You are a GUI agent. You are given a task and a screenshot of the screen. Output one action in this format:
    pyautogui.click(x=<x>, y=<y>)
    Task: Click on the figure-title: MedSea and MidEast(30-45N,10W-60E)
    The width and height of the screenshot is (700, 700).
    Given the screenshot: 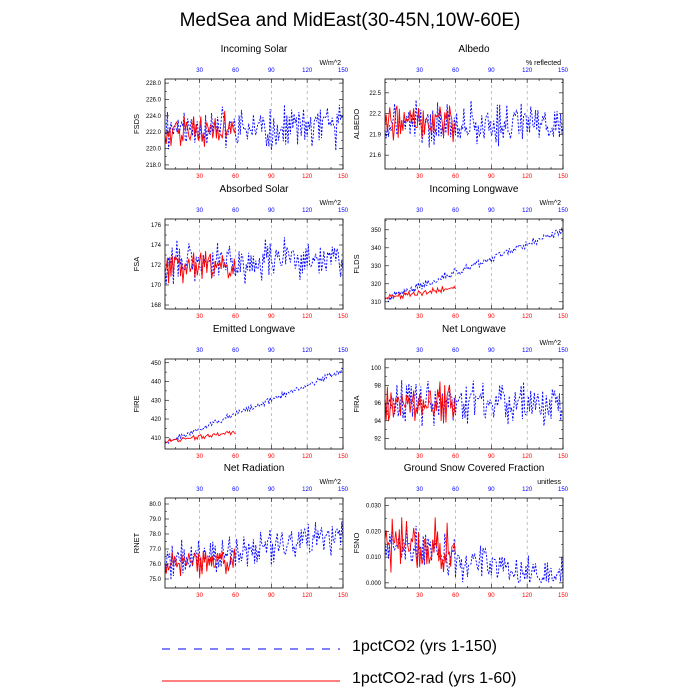 What is the action you would take?
    pyautogui.click(x=350, y=20)
    